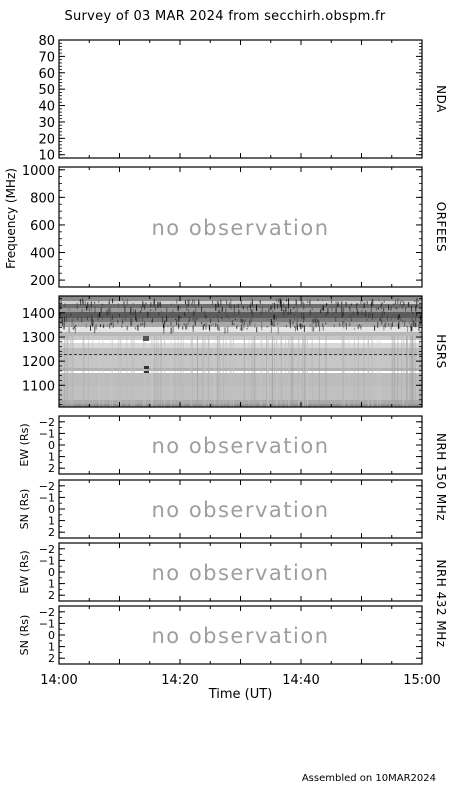  I want to click on x-tick-label: 15:00, so click(421, 680).